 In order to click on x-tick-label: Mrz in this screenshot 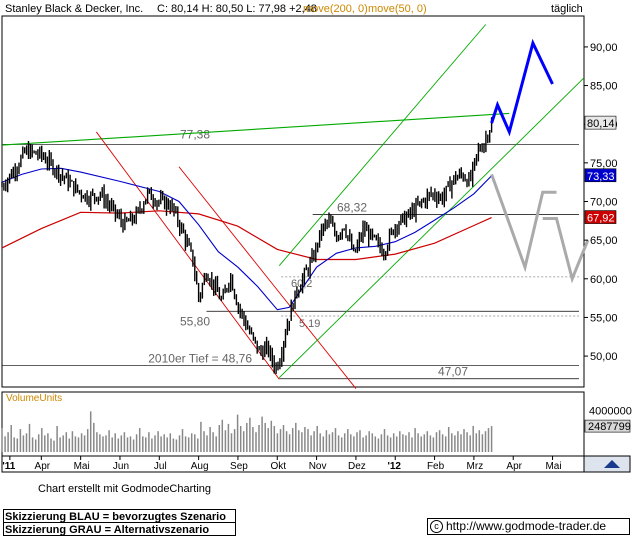, I will do `click(475, 466)`.